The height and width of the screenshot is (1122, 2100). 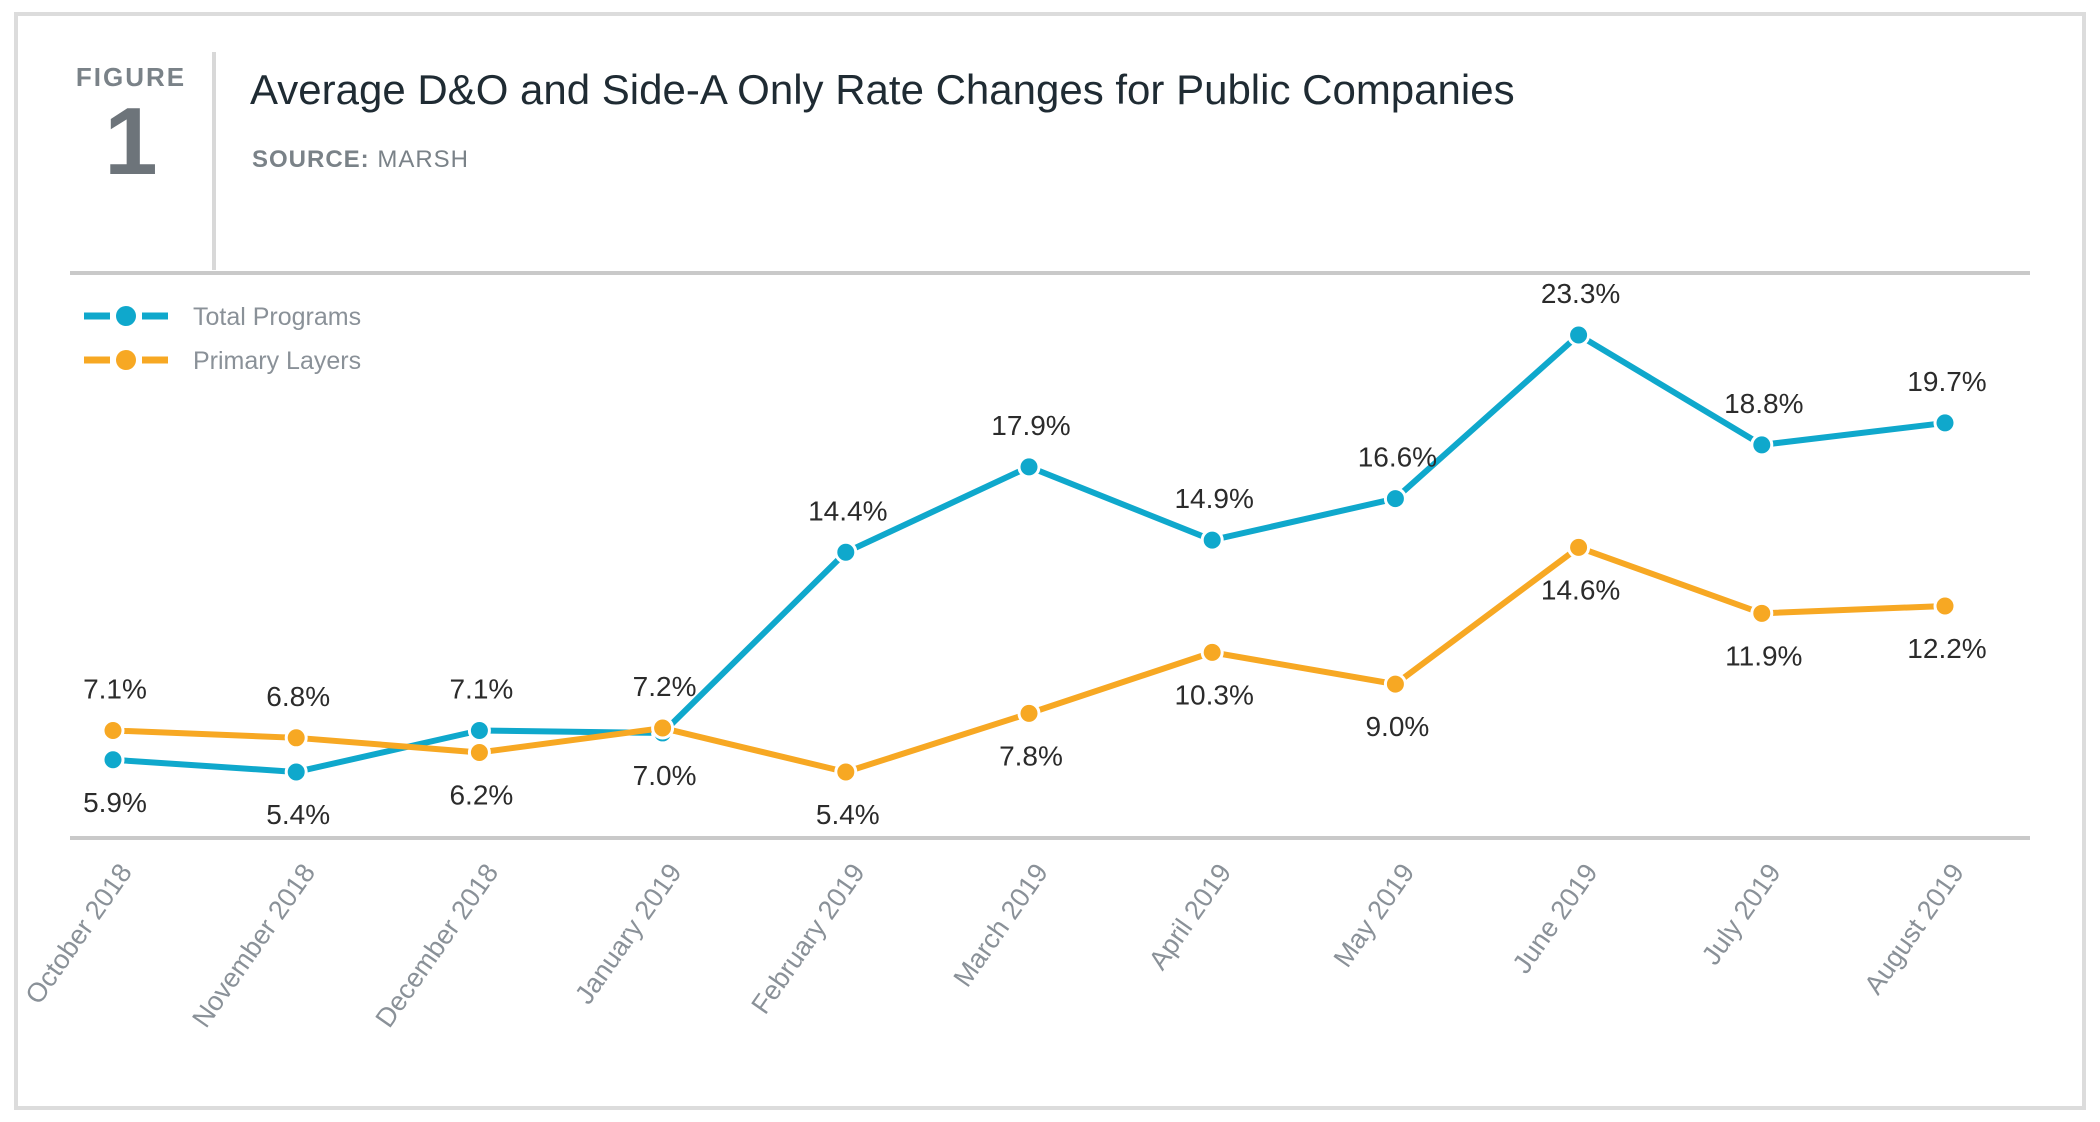 I want to click on source-value: MARSH, so click(x=423, y=159).